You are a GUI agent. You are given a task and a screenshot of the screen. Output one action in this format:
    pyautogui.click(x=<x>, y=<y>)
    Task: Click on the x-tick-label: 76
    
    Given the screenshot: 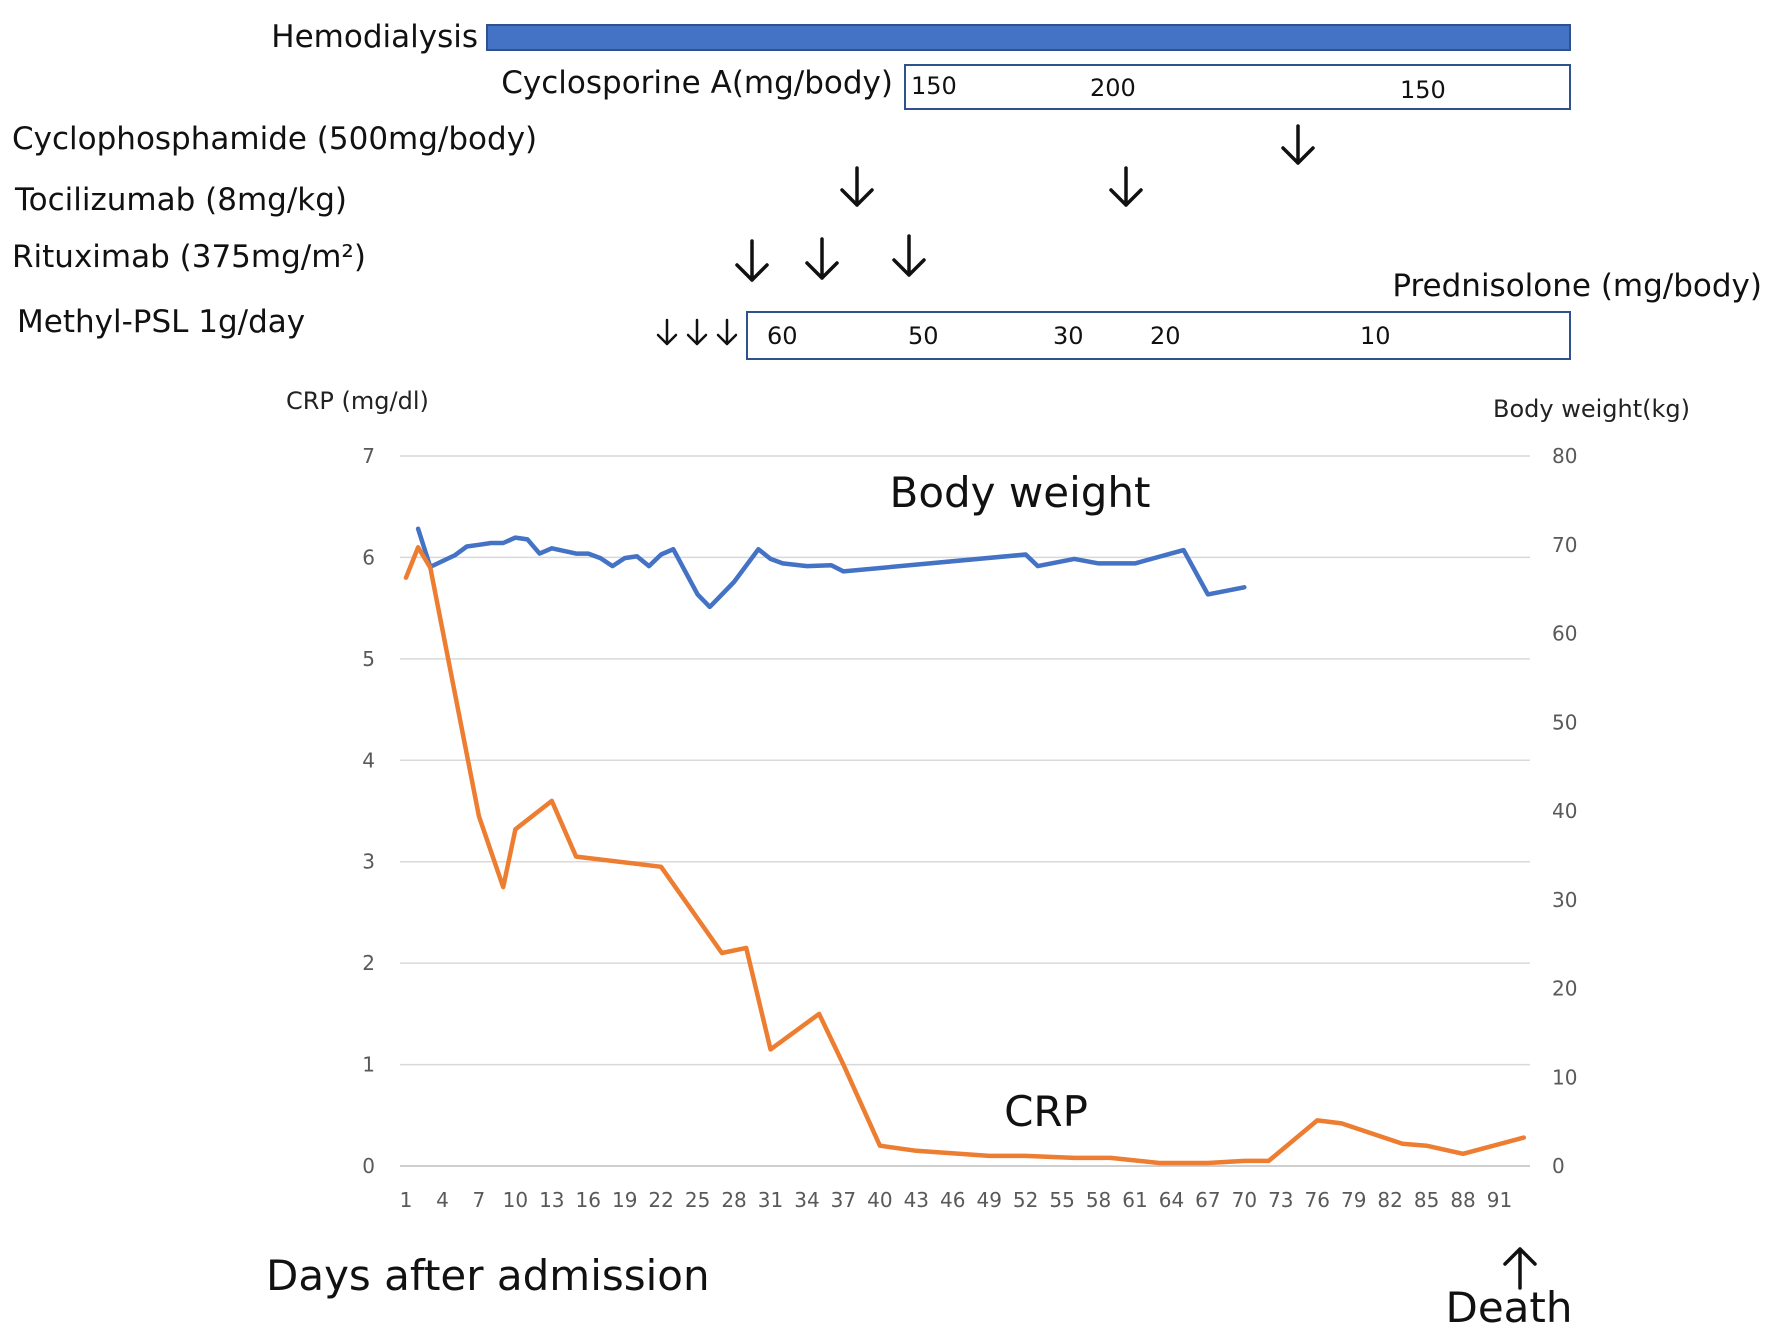 What is the action you would take?
    pyautogui.click(x=1317, y=1200)
    